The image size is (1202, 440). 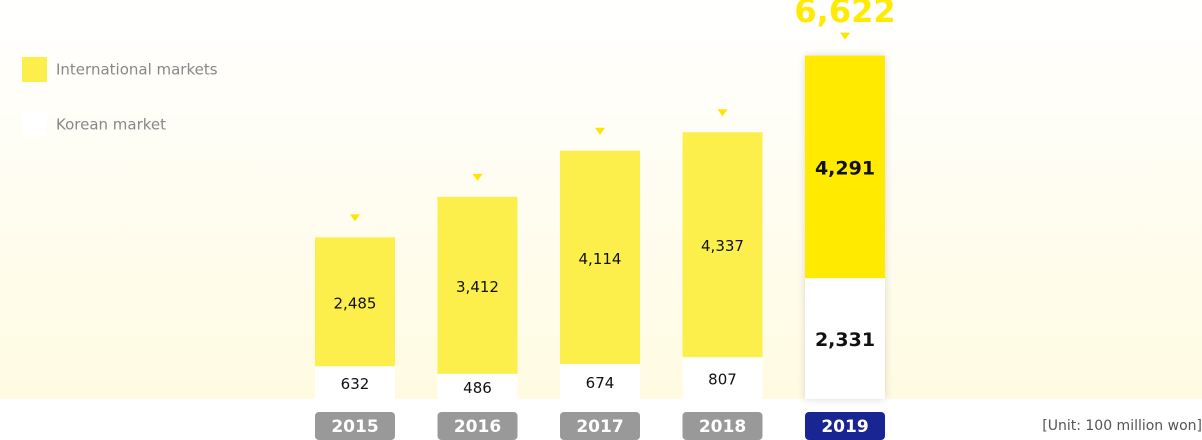 I want to click on total-label: 6,622, so click(x=844, y=15).